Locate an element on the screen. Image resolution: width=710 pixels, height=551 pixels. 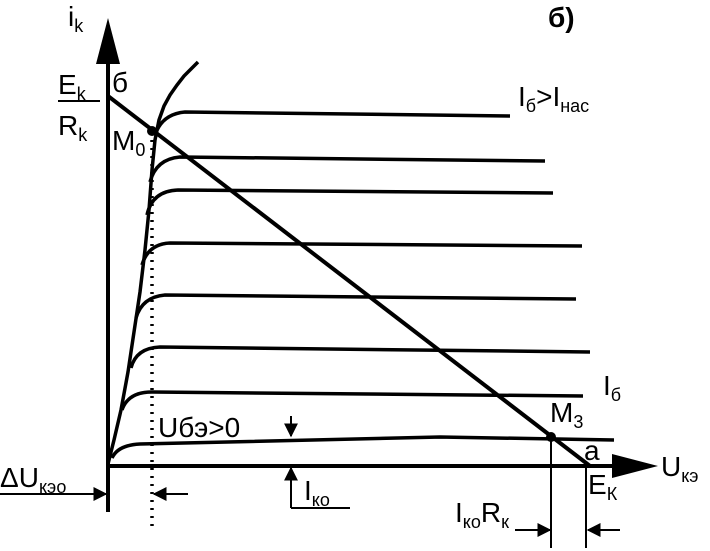
x-axis-label: Uкэ is located at coordinates (680, 468).